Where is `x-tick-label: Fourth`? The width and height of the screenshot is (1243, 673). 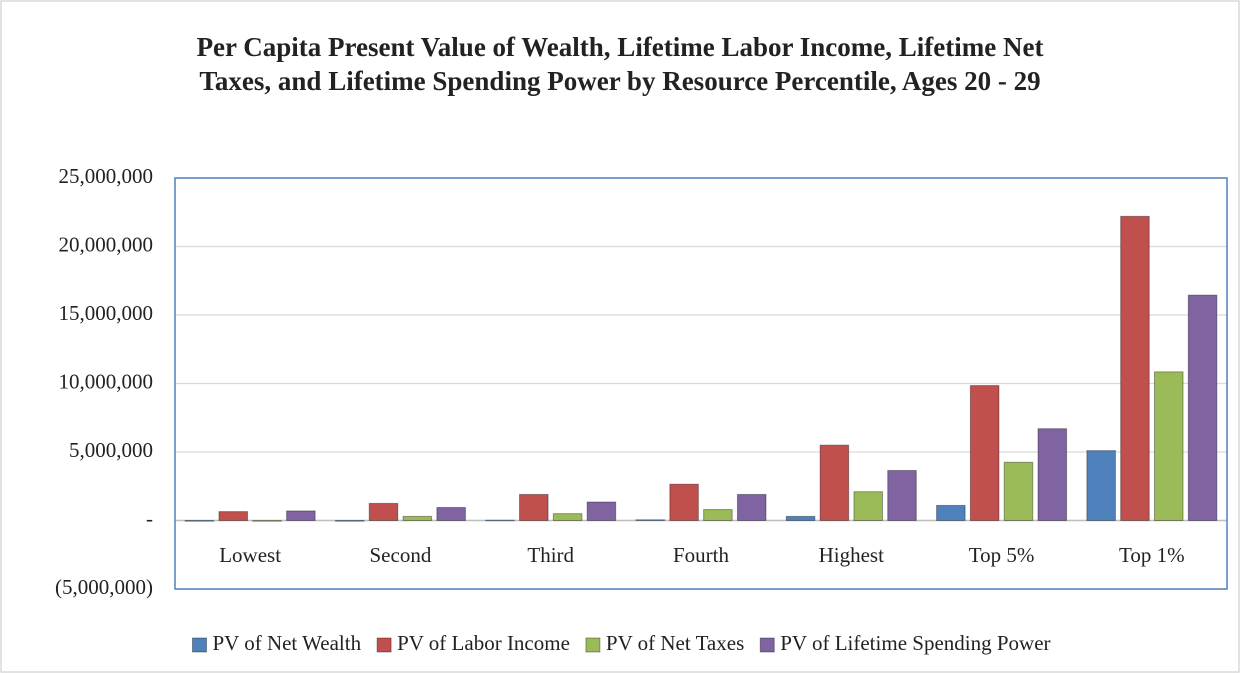
x-tick-label: Fourth is located at coordinates (701, 555).